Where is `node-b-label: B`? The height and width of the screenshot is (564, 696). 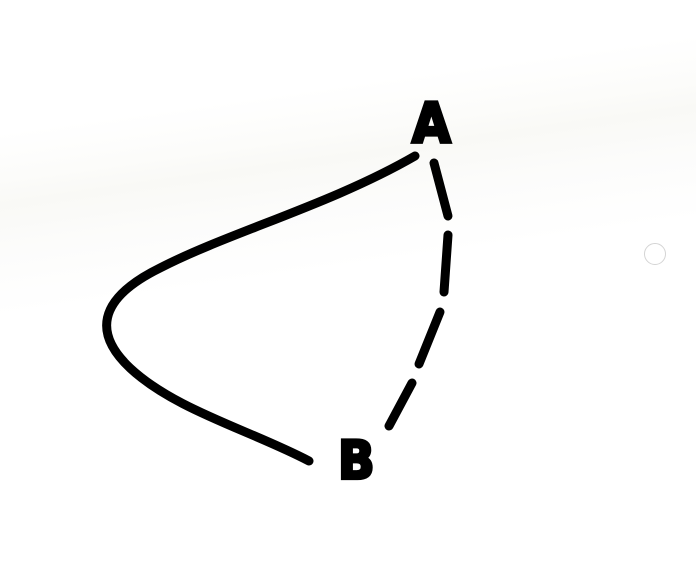 node-b-label: B is located at coordinates (357, 461).